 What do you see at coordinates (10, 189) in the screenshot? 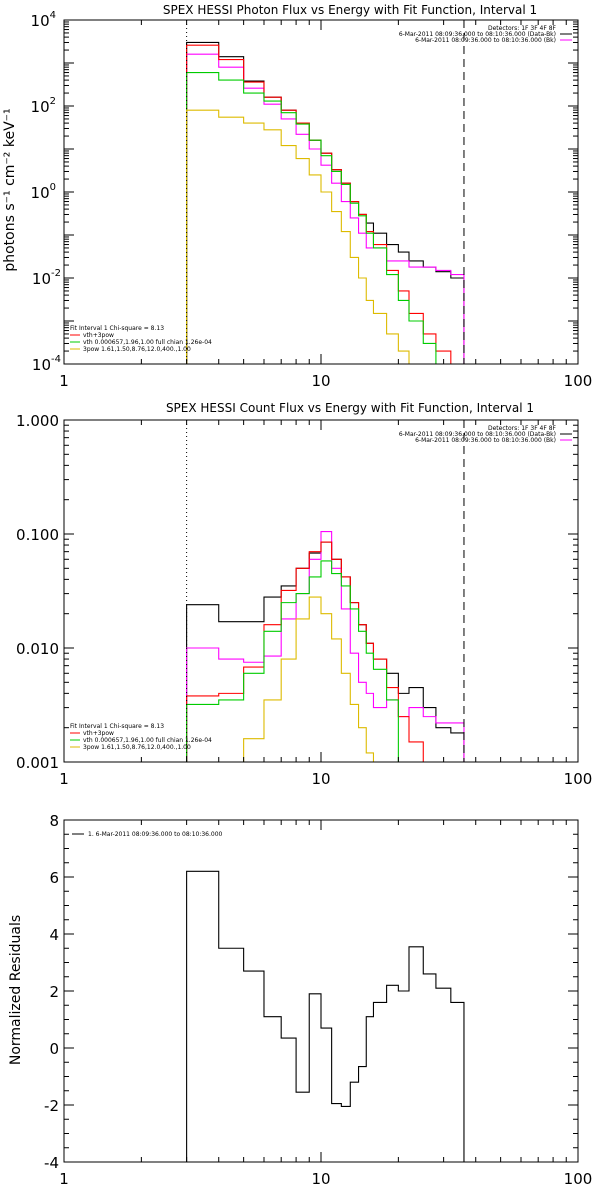
I see `photon-flux-ylabel: photons s⁻¹ cm⁻² keV⁻¹` at bounding box center [10, 189].